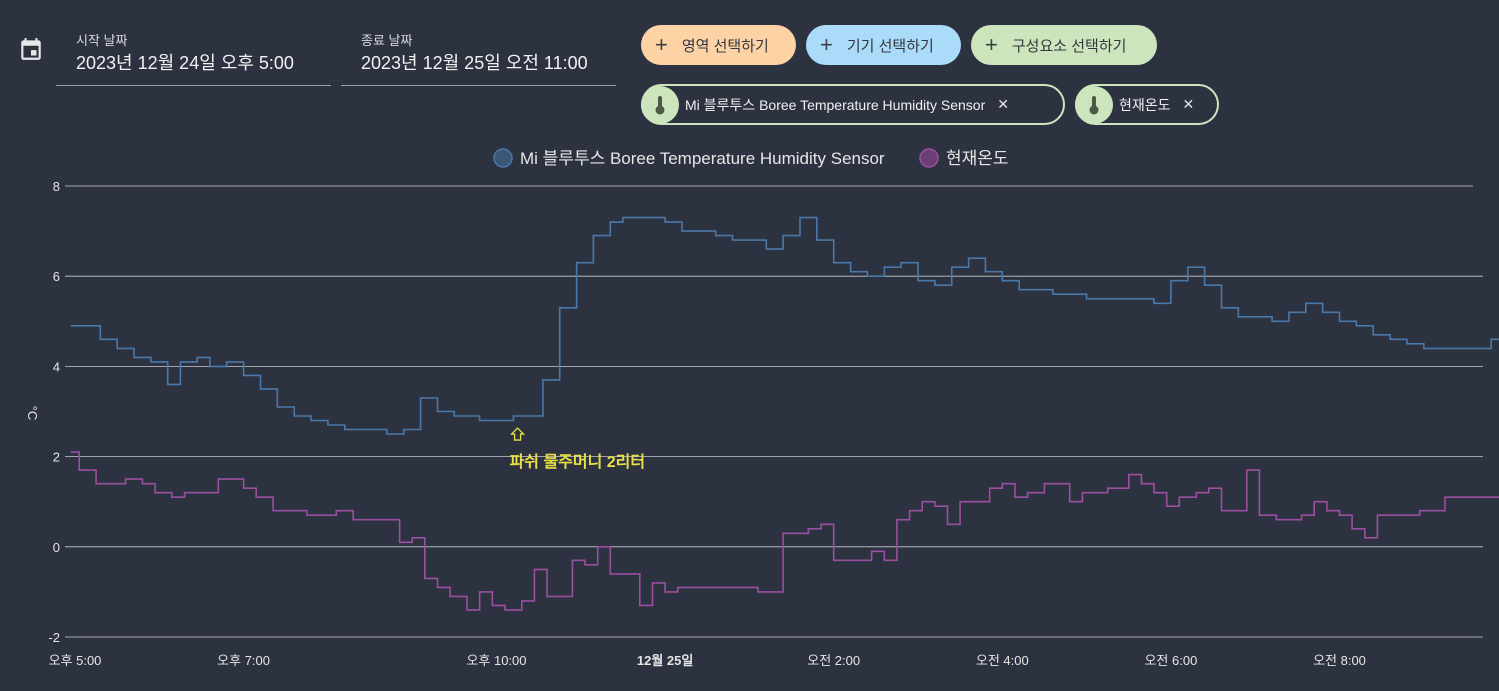 The width and height of the screenshot is (1499, 691). What do you see at coordinates (833, 660) in the screenshot?
I see `x-tick-label: 오전 2:00` at bounding box center [833, 660].